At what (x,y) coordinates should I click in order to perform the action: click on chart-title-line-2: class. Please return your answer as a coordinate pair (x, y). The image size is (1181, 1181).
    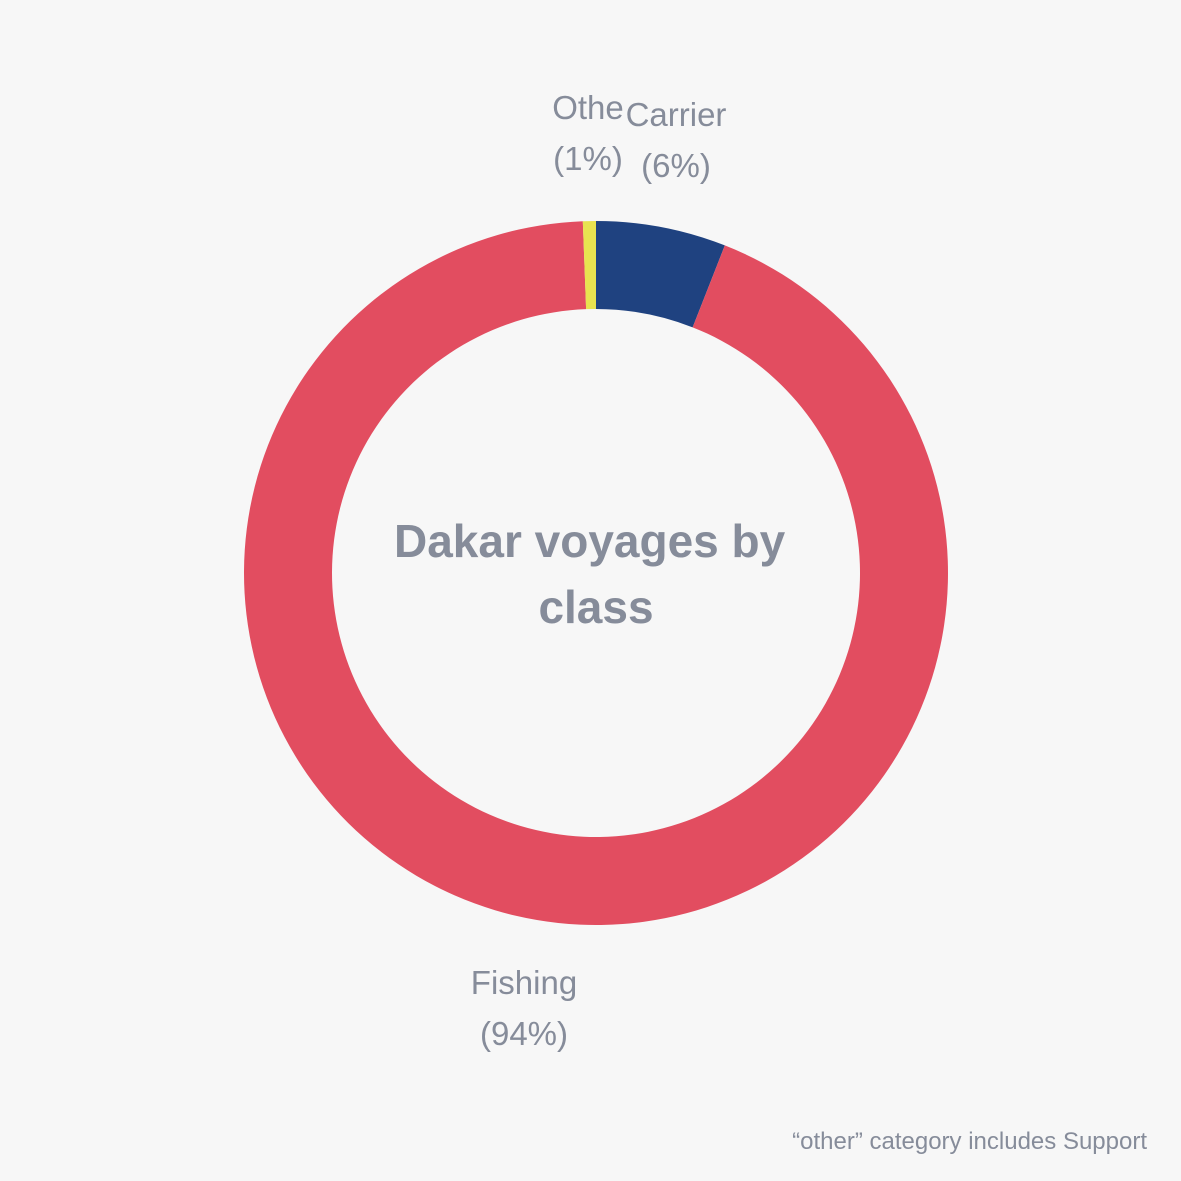
    Looking at the image, I should click on (595, 607).